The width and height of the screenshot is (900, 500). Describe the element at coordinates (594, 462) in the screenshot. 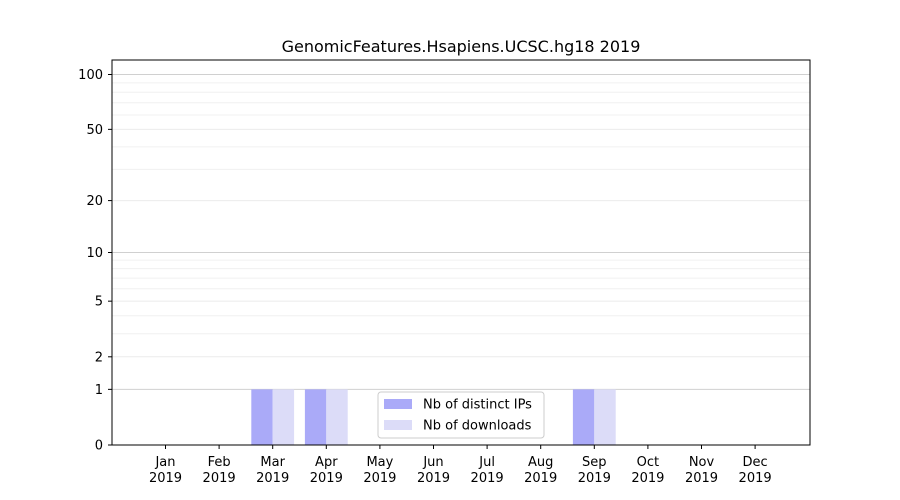

I see `x-tick-label: Sep` at that location.